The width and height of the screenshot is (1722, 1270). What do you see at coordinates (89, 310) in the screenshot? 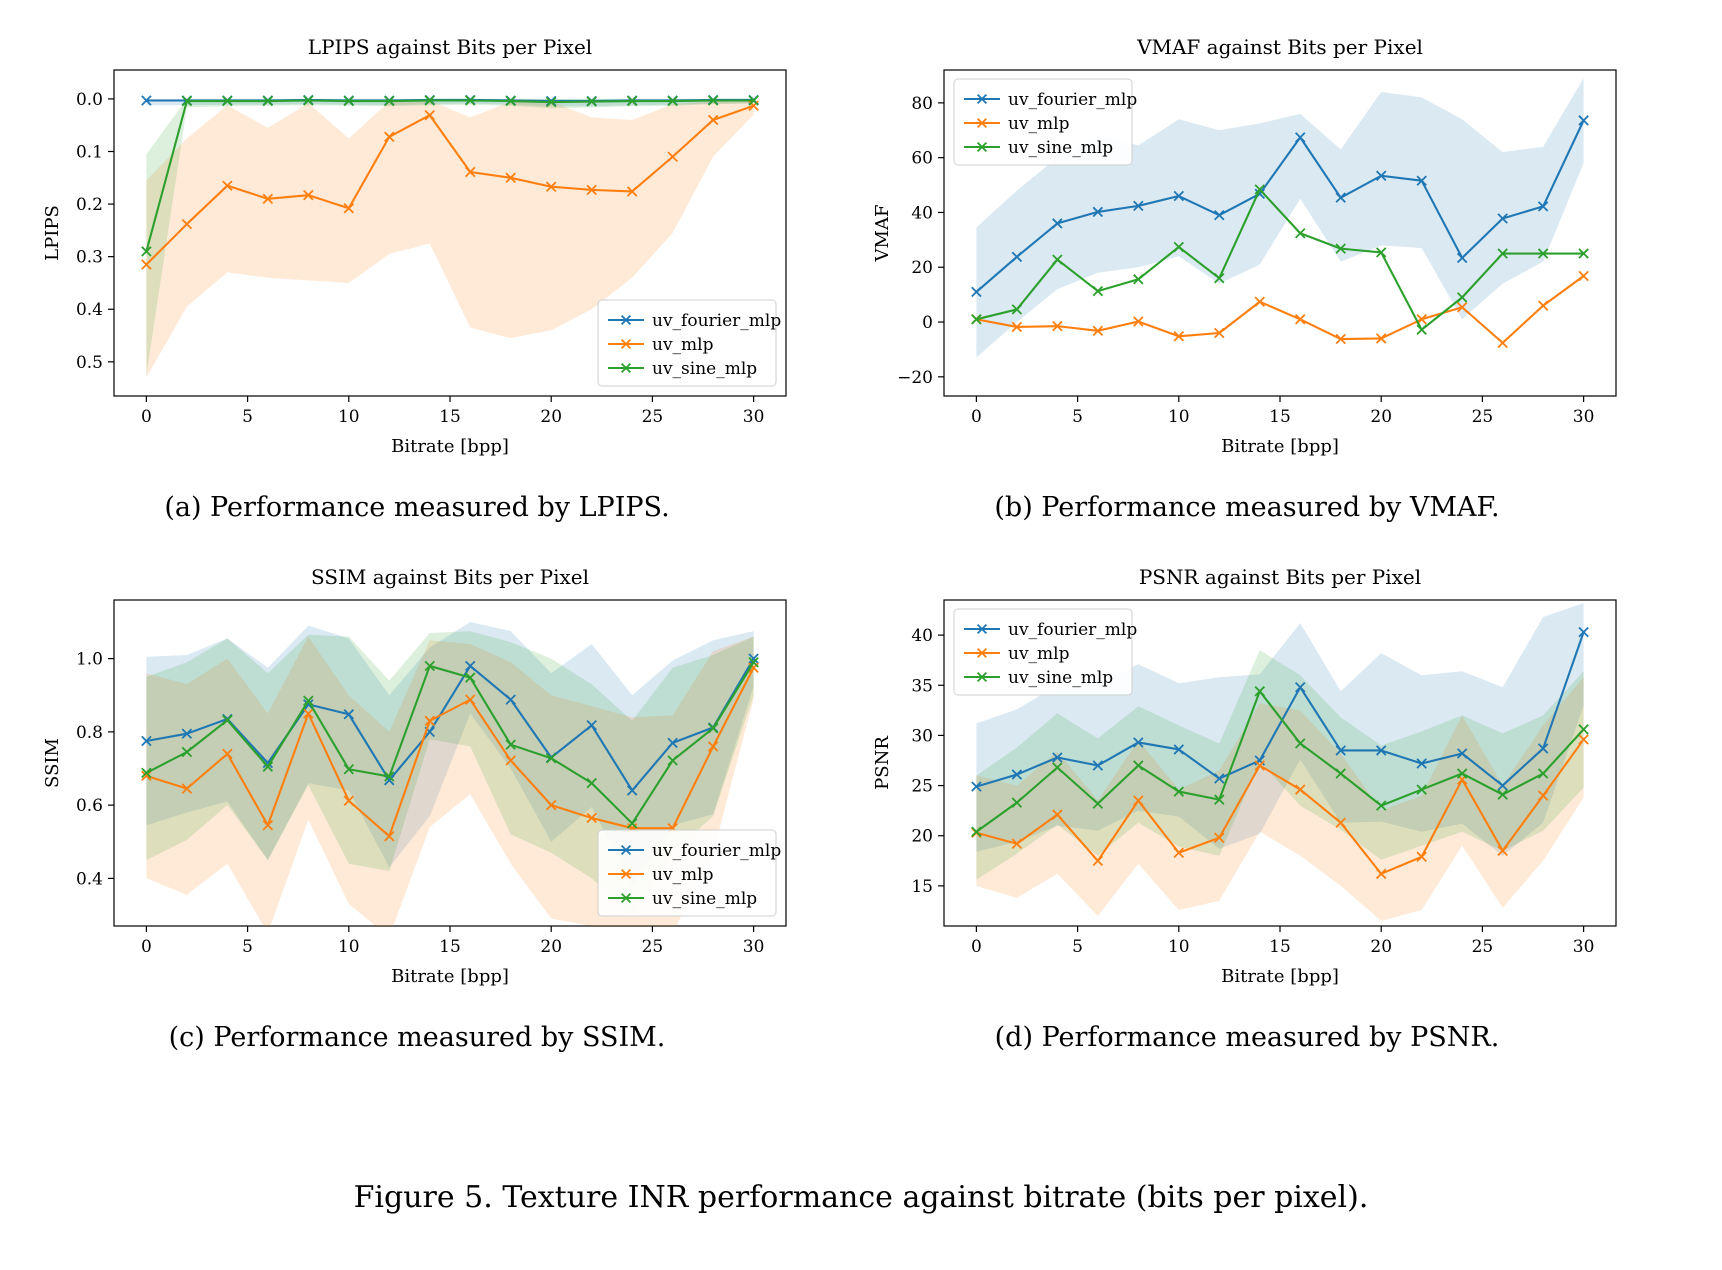
I see `y-tick-label: 0.4` at bounding box center [89, 310].